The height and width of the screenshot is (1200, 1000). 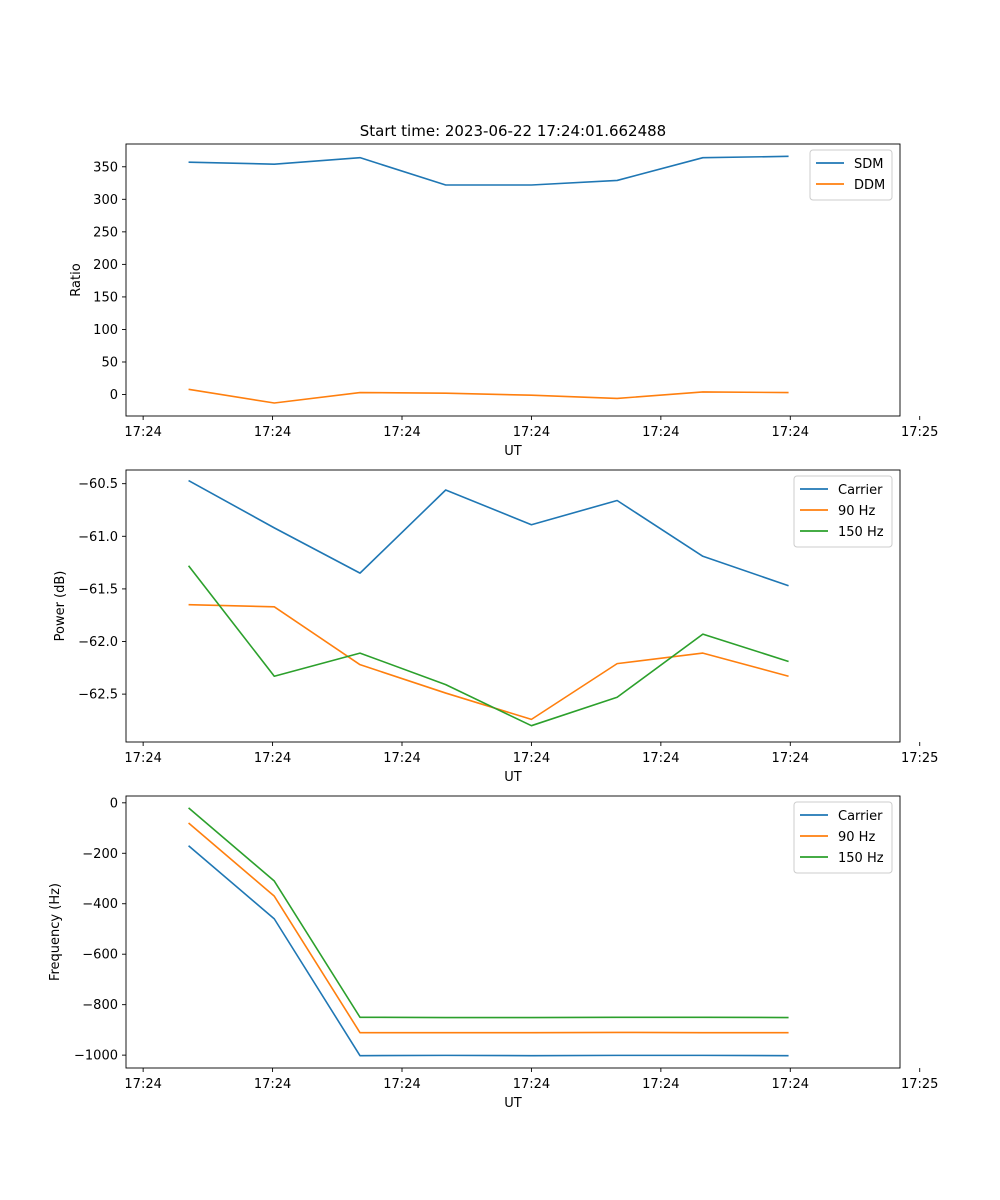 What do you see at coordinates (105, 232) in the screenshot?
I see `y-tick-label: 250` at bounding box center [105, 232].